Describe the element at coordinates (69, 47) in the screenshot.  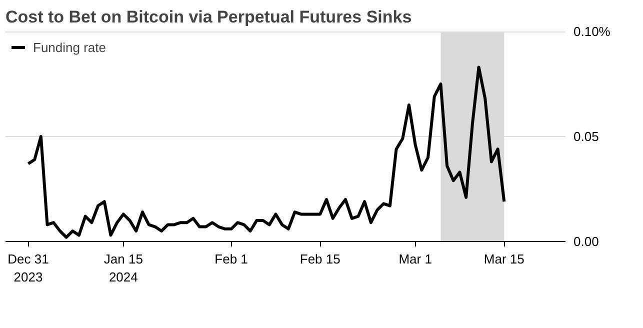
I see `legend-label: Funding rate` at that location.